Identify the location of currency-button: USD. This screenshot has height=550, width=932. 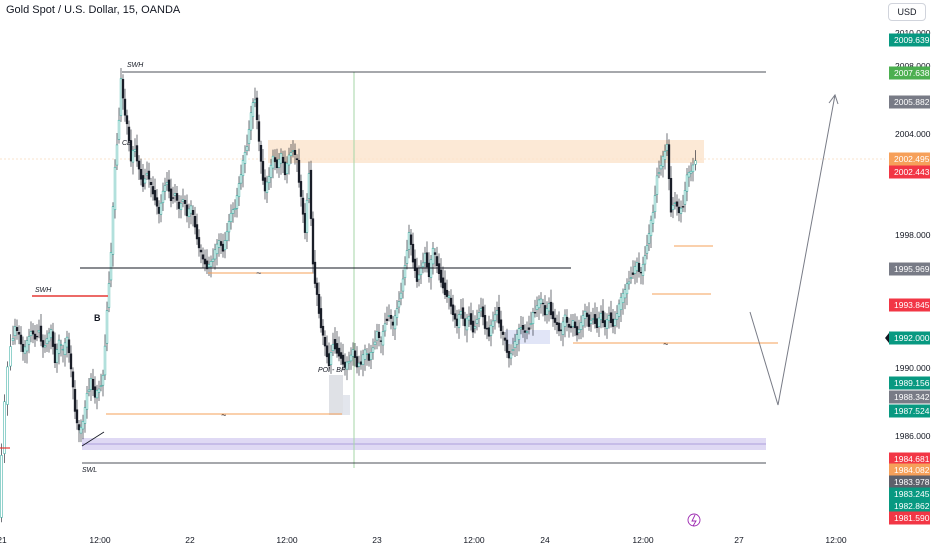
(907, 12).